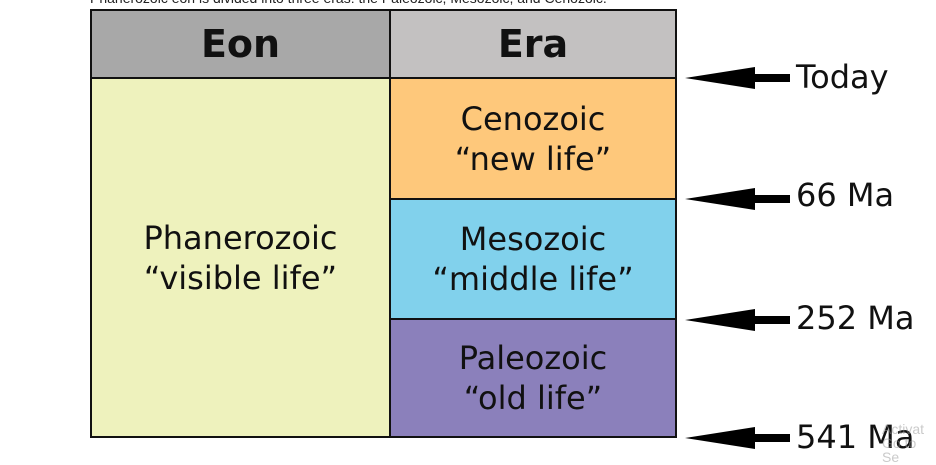  What do you see at coordinates (842, 77) in the screenshot?
I see `marker-today: Today` at bounding box center [842, 77].